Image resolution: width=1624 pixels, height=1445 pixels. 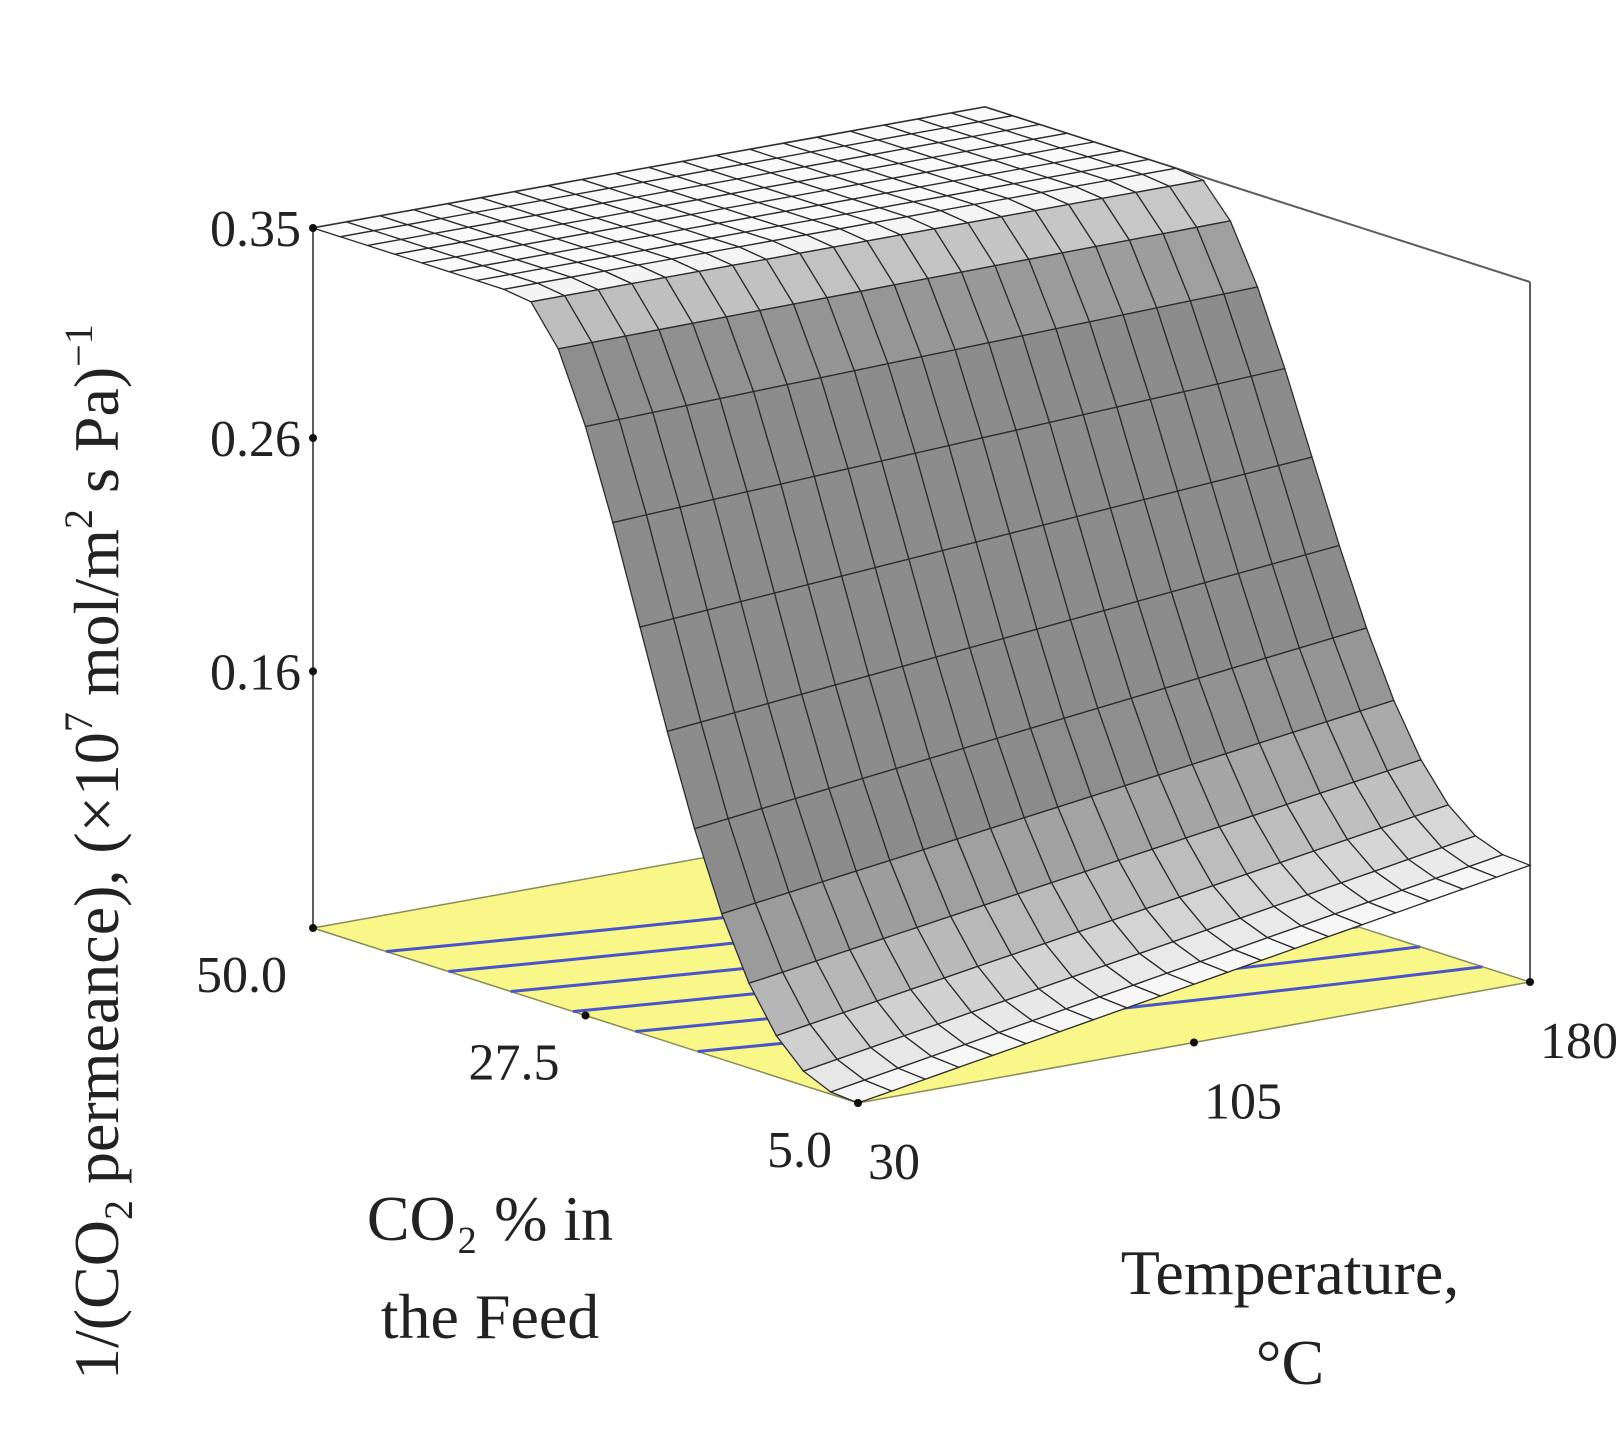 What do you see at coordinates (241, 975) in the screenshot?
I see `y-tick-label: 50.0` at bounding box center [241, 975].